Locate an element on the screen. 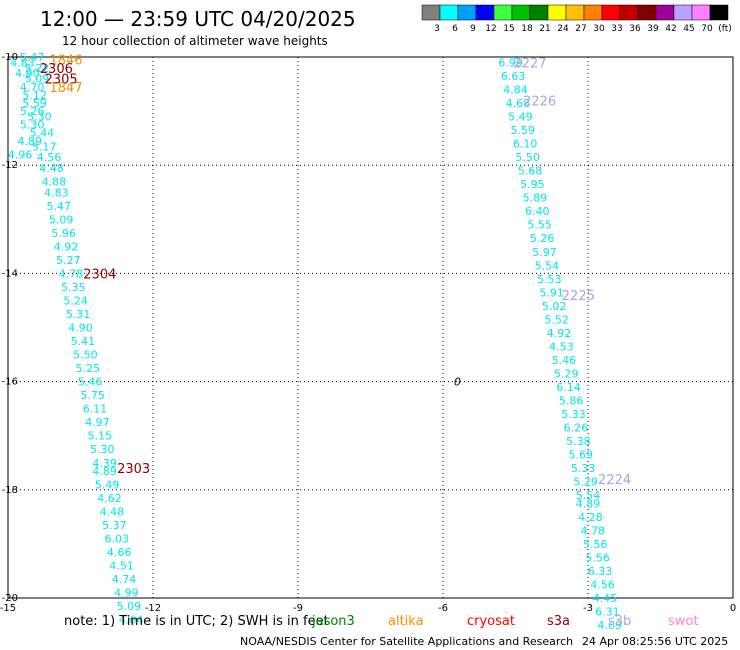 The height and width of the screenshot is (650, 740). satellite-legend-s3b: s3b is located at coordinates (619, 621).